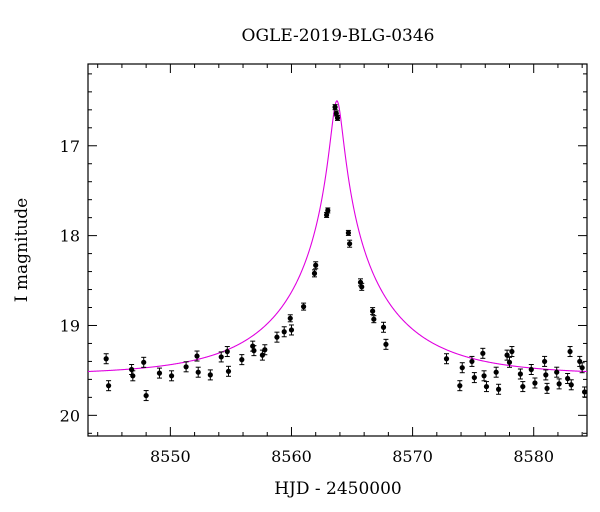  What do you see at coordinates (70, 281) in the screenshot?
I see `y-tick-labels: 17 18 19 20` at bounding box center [70, 281].